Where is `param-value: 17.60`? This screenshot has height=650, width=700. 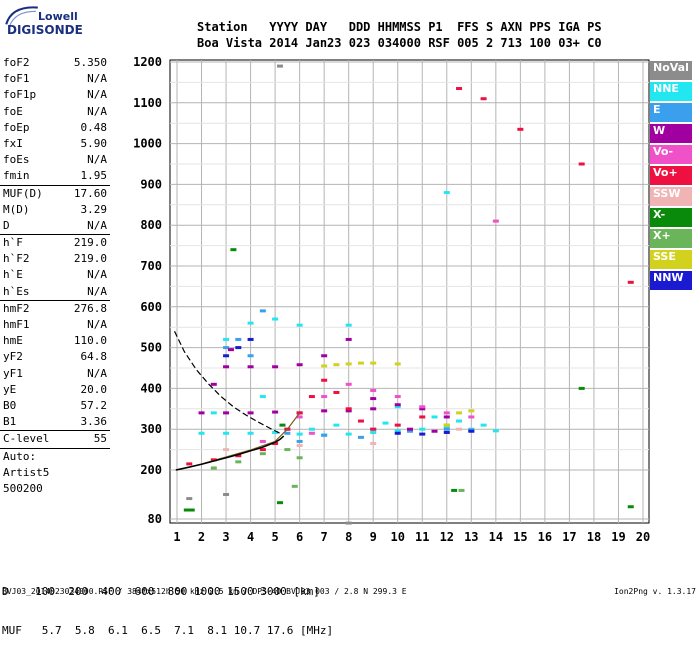
param-value: 17.60 is located at coordinates (90, 193).